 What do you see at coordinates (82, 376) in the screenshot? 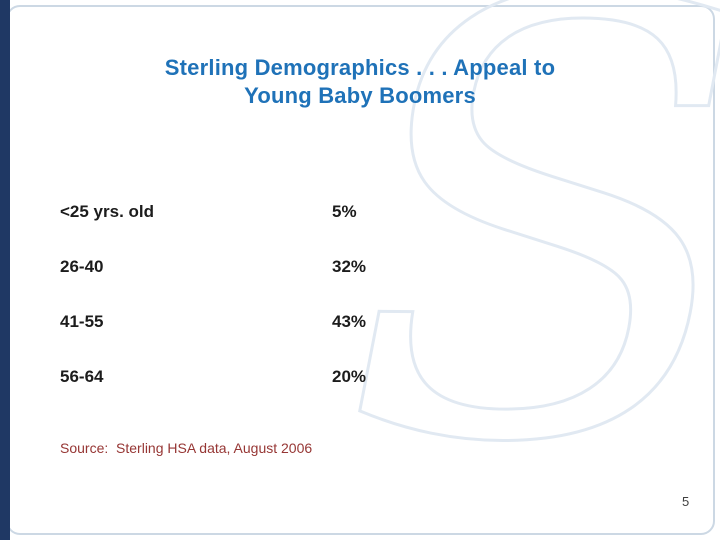
I see `row-label: 56-64` at bounding box center [82, 376].